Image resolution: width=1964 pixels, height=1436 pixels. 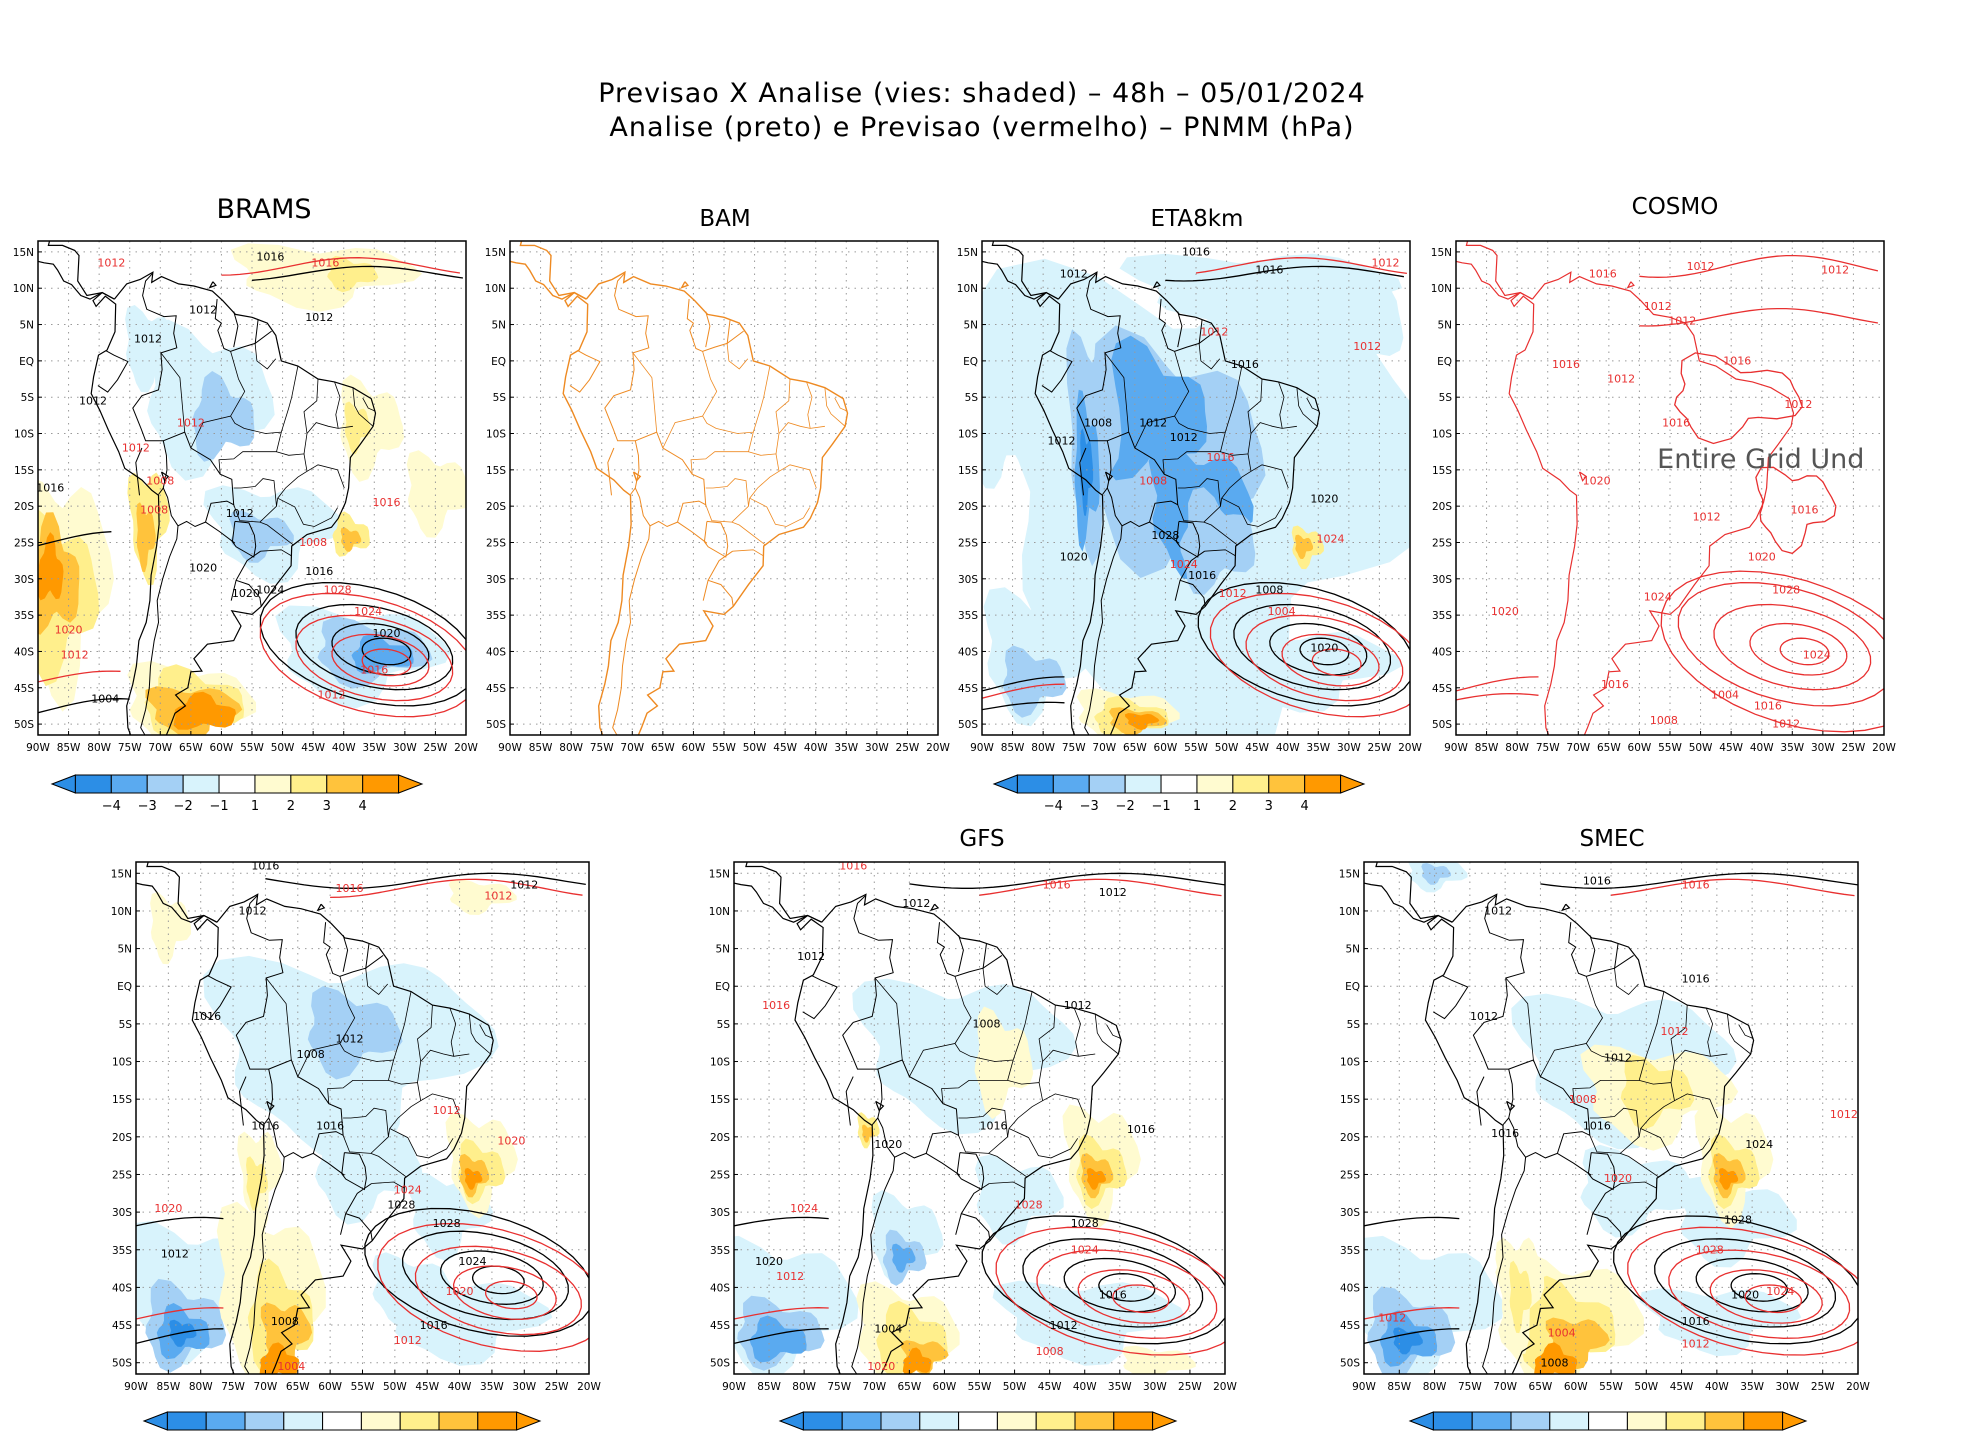 I want to click on lat-tick-label: 45S, so click(x=1442, y=689).